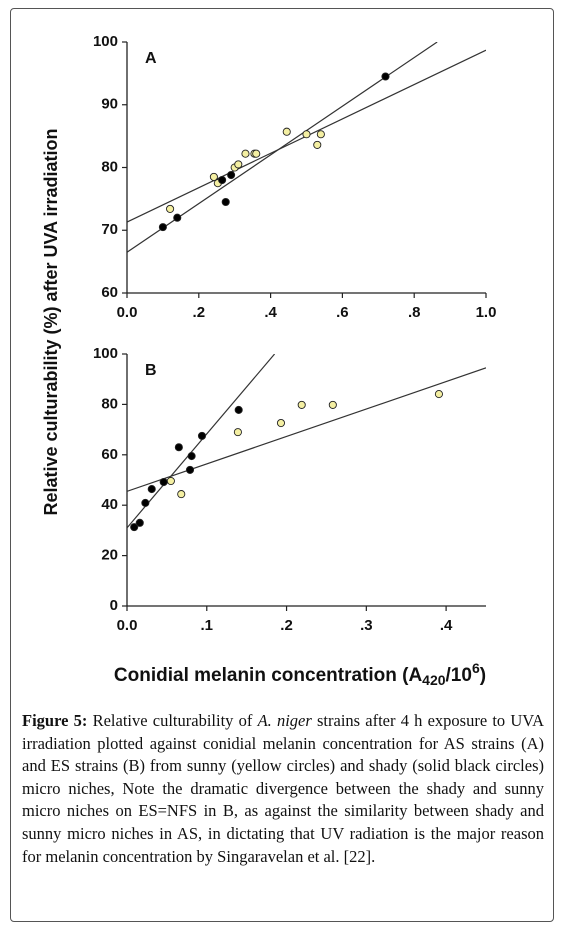 The image size is (566, 932). I want to click on y-tick-label: 70, so click(109, 229).